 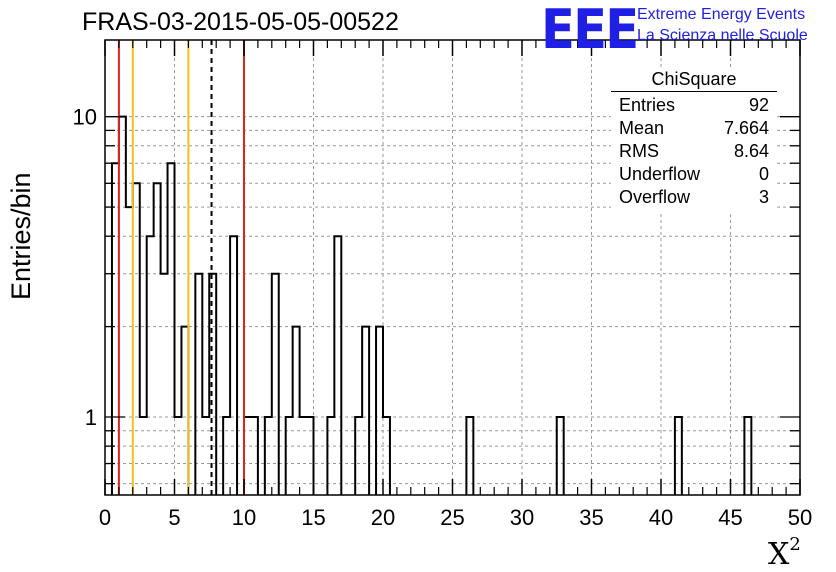 I want to click on reference-lines, so click(x=181, y=267).